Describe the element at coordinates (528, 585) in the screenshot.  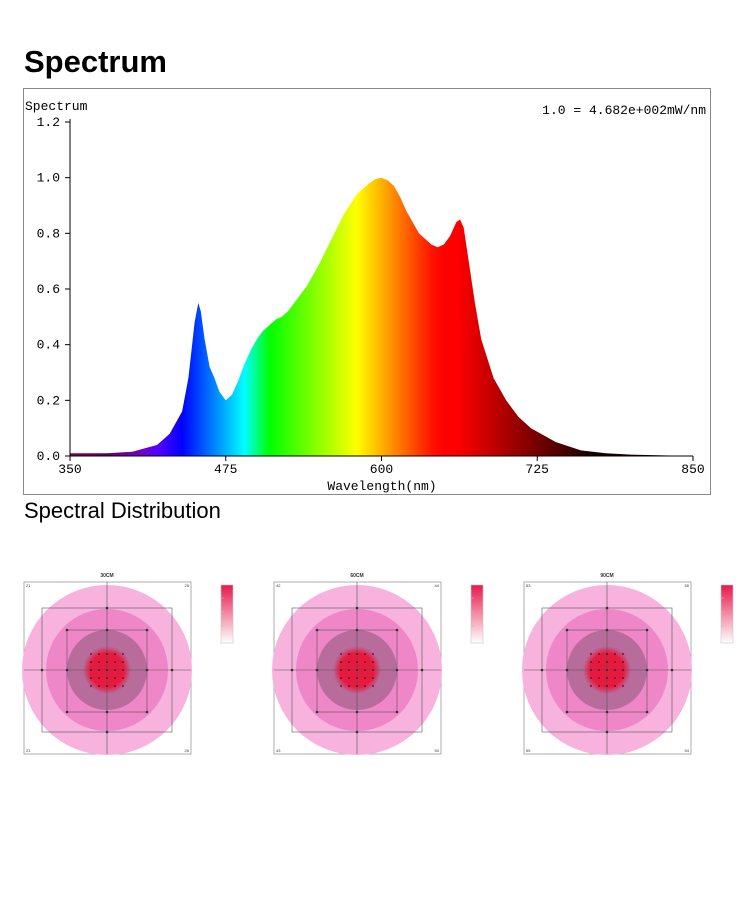
I see `corner-value: 53` at that location.